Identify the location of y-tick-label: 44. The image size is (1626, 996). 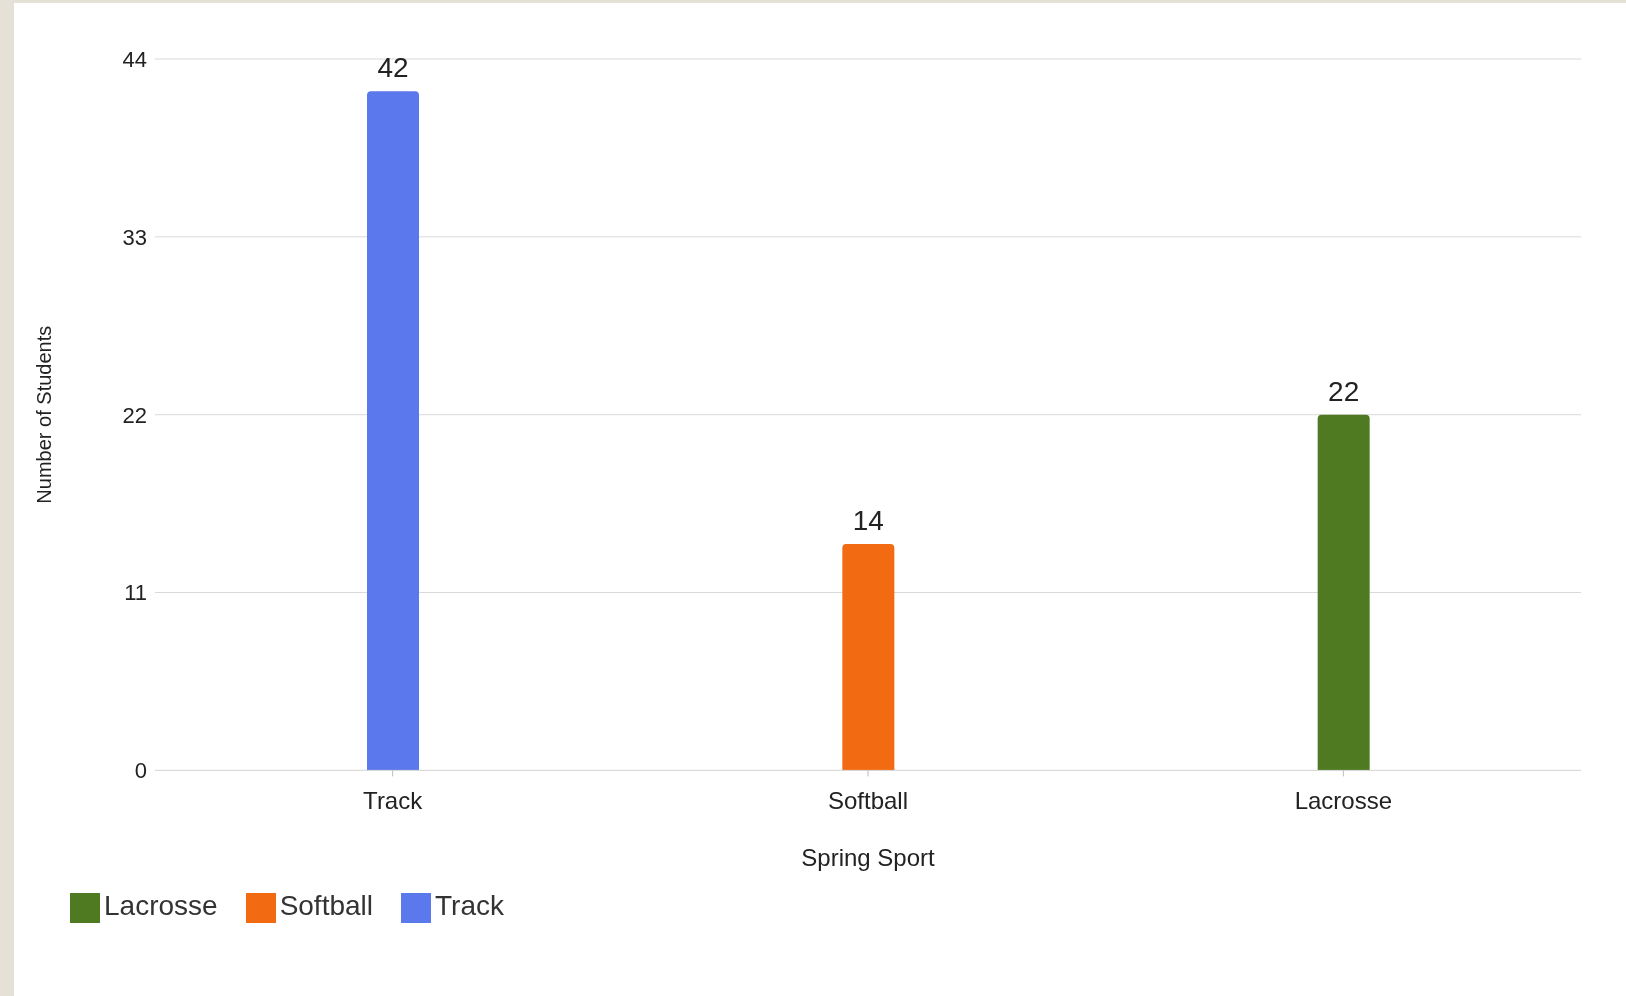
(134, 59).